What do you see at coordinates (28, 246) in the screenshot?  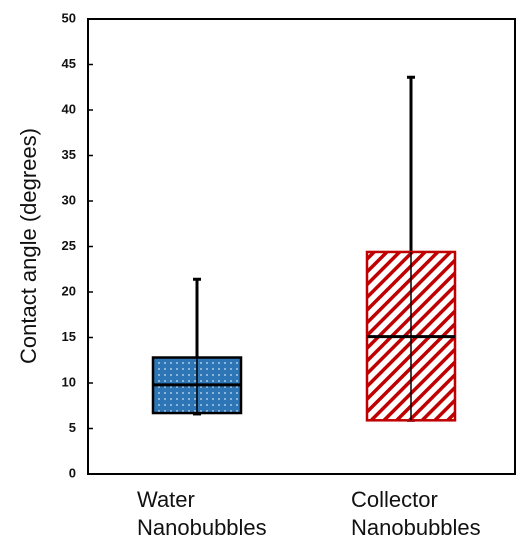 I see `y-axis-label: Contact angle (degrees)` at bounding box center [28, 246].